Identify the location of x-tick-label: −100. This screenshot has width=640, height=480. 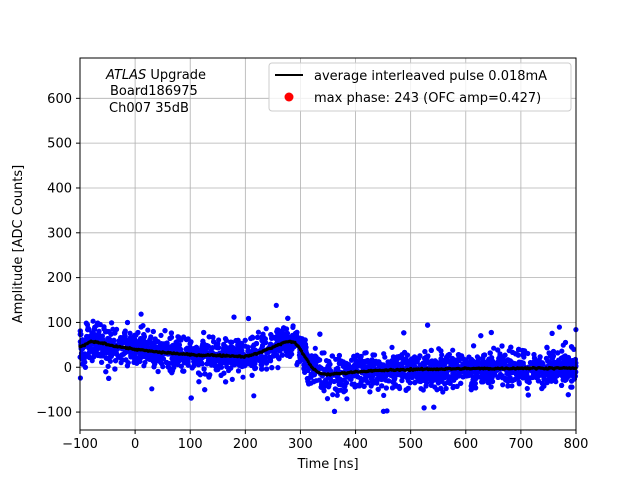
(80, 444).